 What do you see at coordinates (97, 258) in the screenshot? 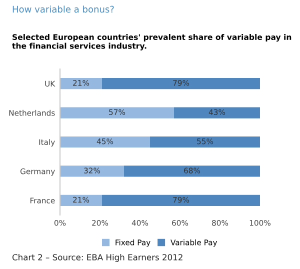
I see `caption: Chart 2 – Source: EBA High Earners 2012` at bounding box center [97, 258].